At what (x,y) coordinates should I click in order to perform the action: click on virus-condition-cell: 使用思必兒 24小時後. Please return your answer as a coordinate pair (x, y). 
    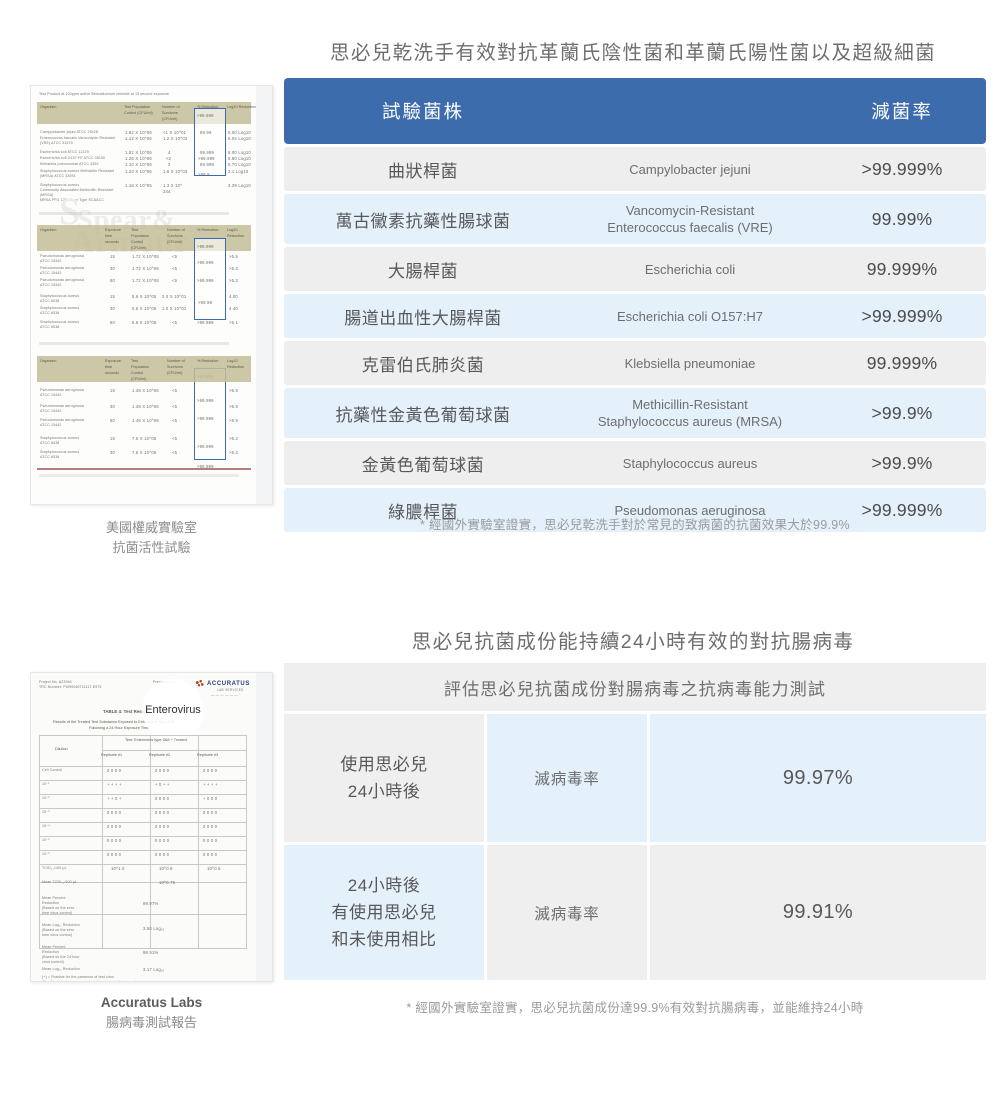
    Looking at the image, I should click on (384, 778).